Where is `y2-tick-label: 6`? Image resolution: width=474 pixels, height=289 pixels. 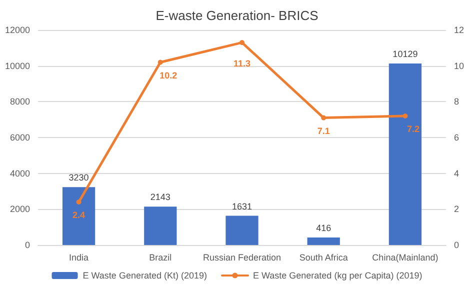
y2-tick-label: 6 is located at coordinates (457, 137).